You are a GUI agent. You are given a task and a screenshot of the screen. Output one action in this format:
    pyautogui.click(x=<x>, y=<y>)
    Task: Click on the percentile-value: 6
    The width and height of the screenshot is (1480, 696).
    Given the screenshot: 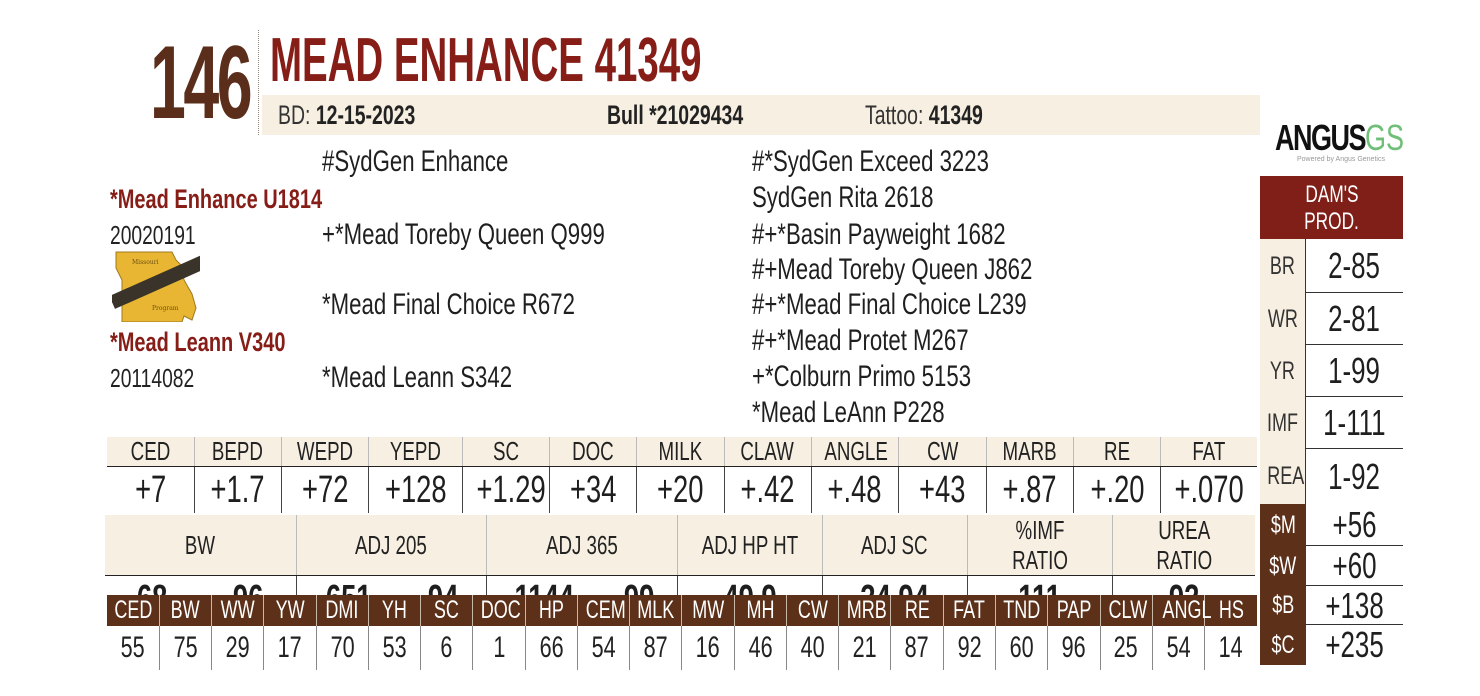 What is the action you would take?
    pyautogui.click(x=446, y=648)
    